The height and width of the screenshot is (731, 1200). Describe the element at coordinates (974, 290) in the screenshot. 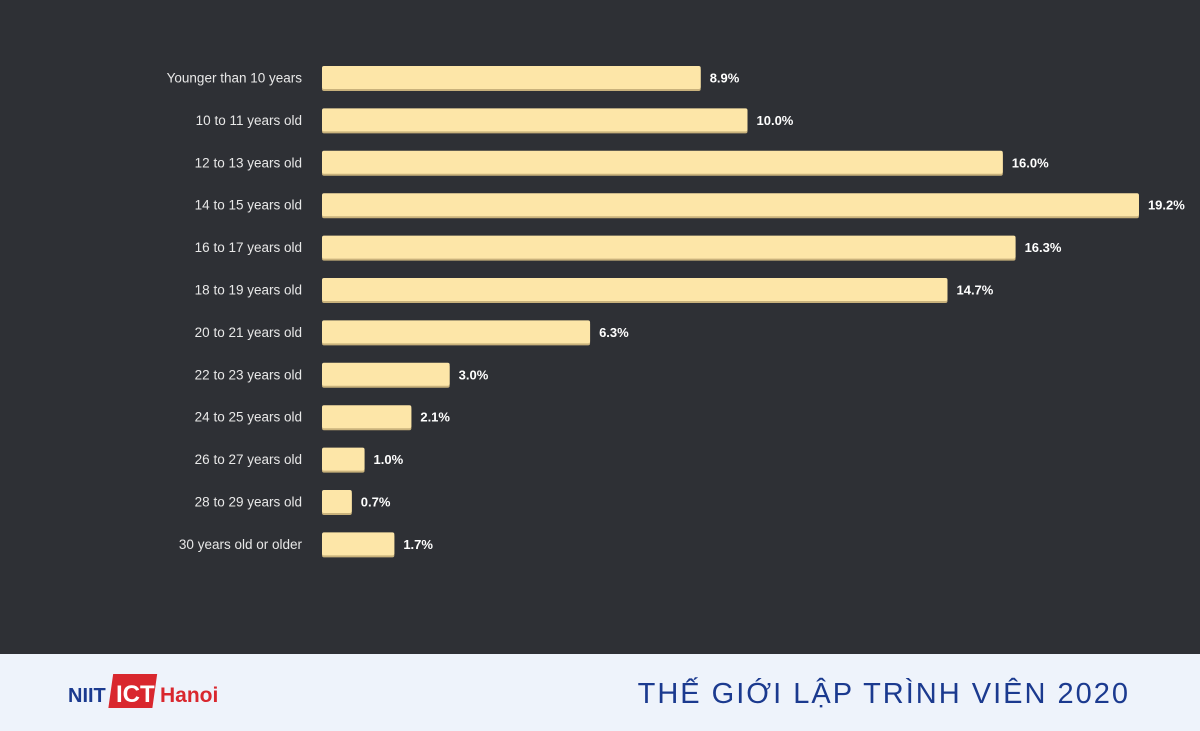

I see `value-label: 14.7%` at that location.